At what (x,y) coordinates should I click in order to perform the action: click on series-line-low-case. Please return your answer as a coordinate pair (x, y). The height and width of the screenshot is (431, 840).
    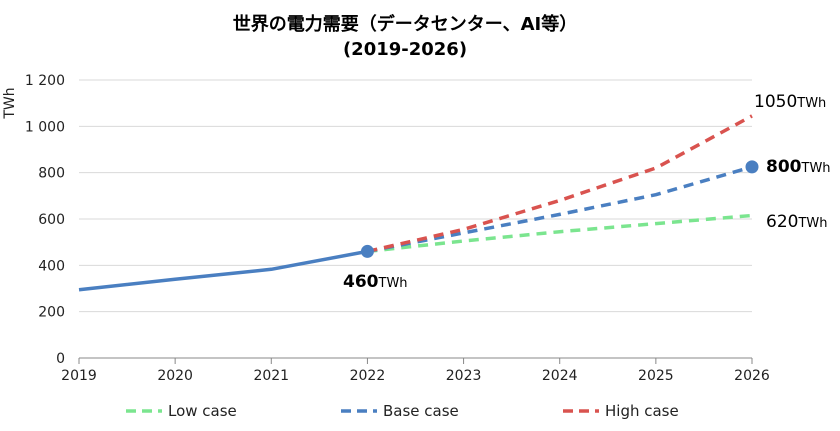
    Looking at the image, I should click on (560, 233).